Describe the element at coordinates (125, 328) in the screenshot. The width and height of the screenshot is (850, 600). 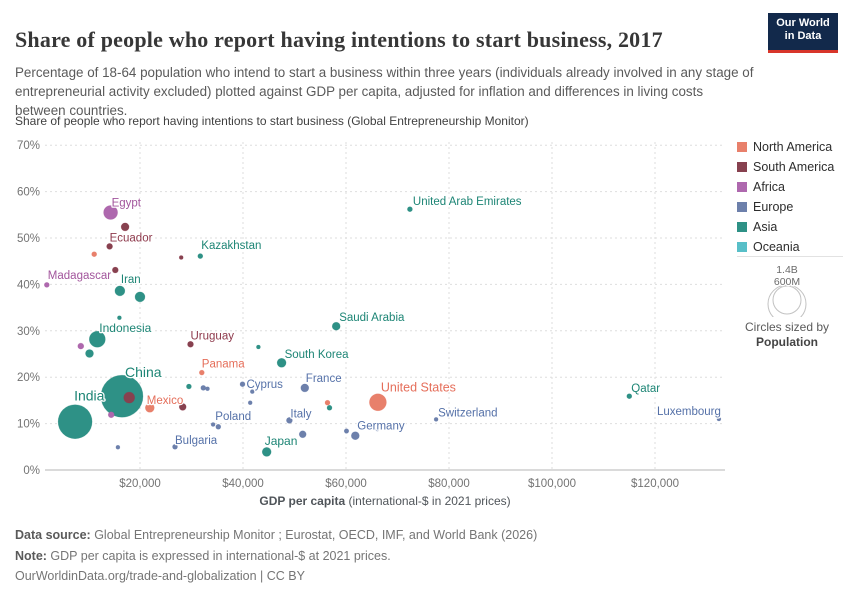
I see `country-label-indonesia: Indonesia` at that location.